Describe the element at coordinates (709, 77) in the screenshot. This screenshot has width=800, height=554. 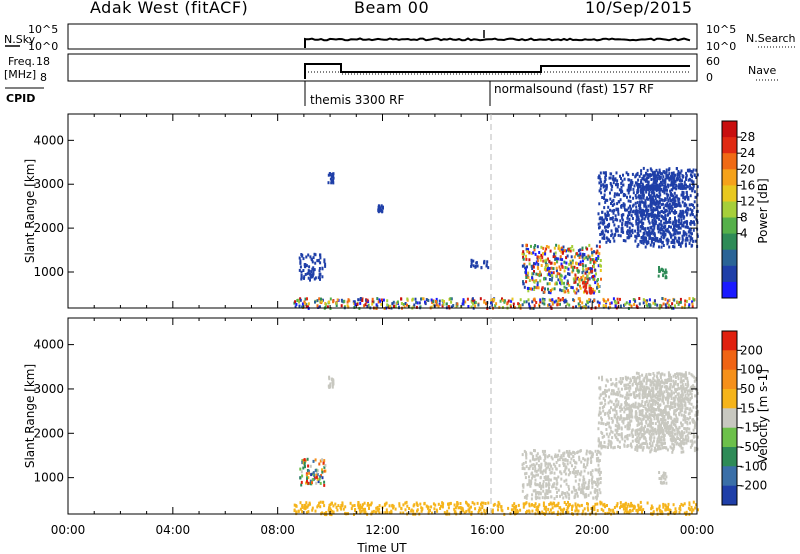
I see `nave-tick-lo: 0` at that location.